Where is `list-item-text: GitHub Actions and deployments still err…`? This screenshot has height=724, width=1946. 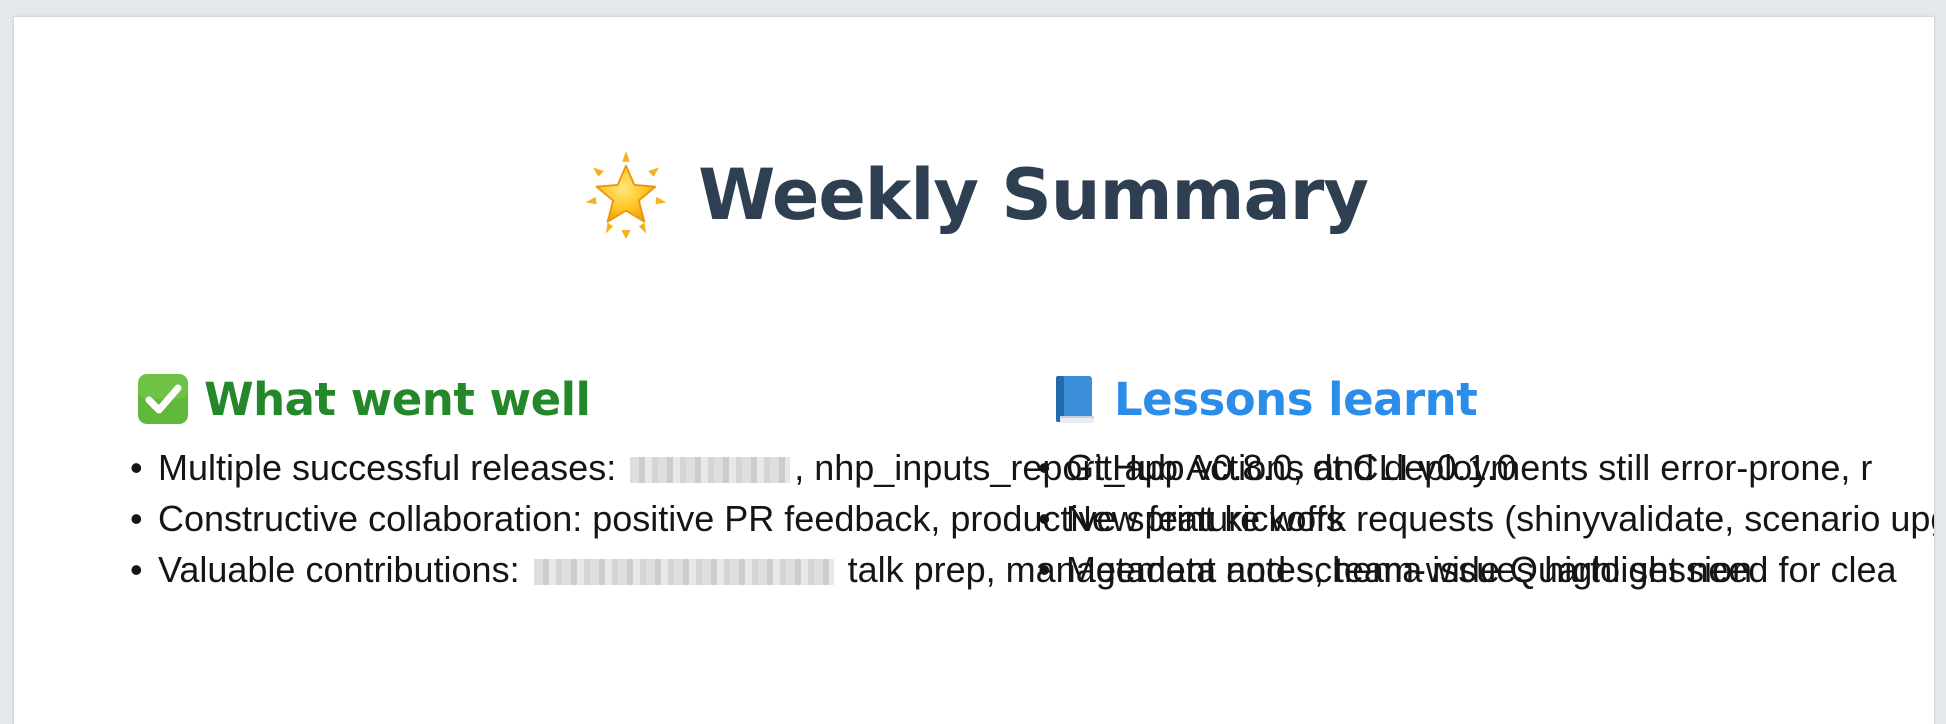
list-item-text: GitHub Actions and deployments still err… is located at coordinates (1469, 467).